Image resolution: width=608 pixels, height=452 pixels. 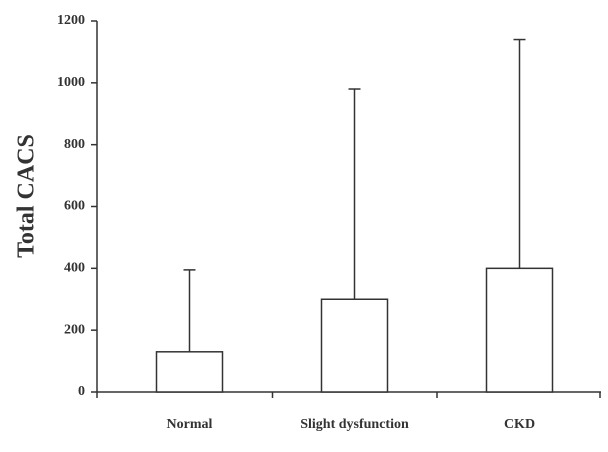 I want to click on x-tick-label: Normal, so click(x=190, y=424).